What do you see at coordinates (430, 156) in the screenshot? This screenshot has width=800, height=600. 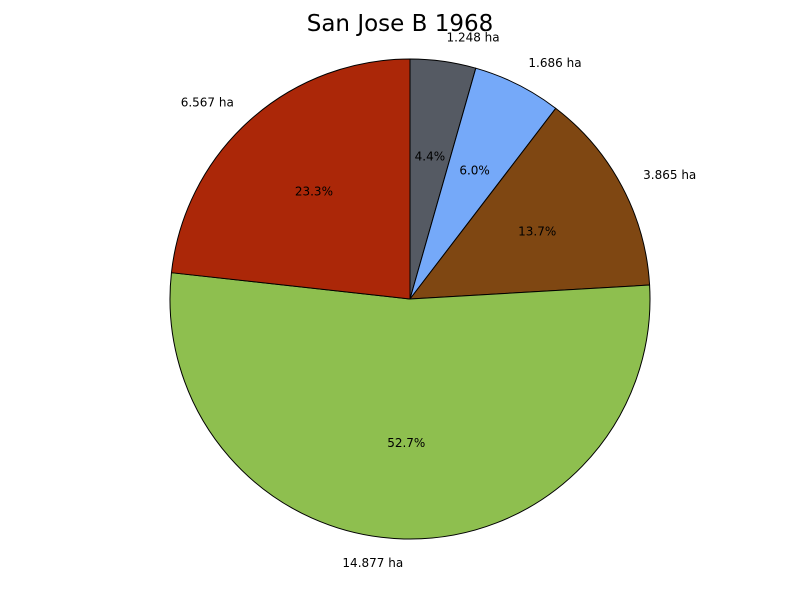 I see `slice-percent-0: 4.4%` at bounding box center [430, 156].